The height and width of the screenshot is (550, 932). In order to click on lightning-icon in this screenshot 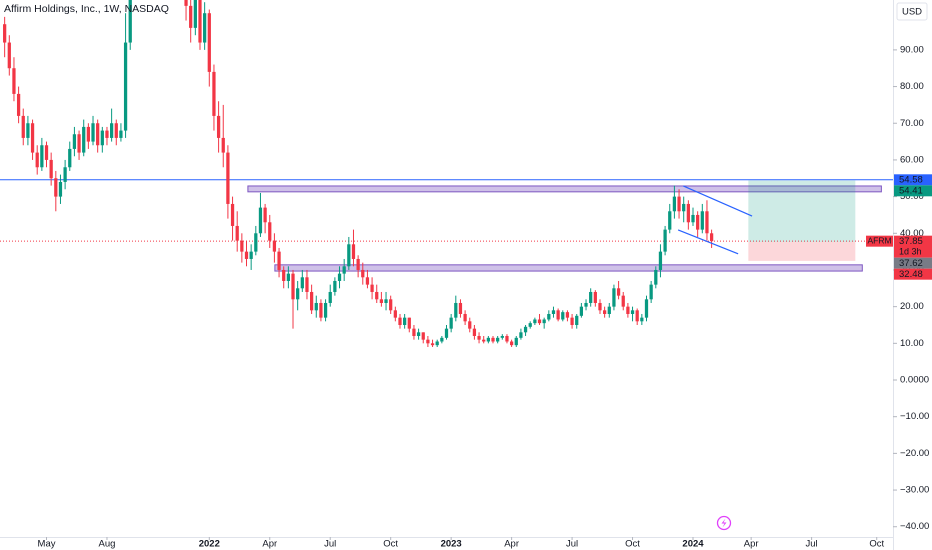, I will do `click(724, 523)`.